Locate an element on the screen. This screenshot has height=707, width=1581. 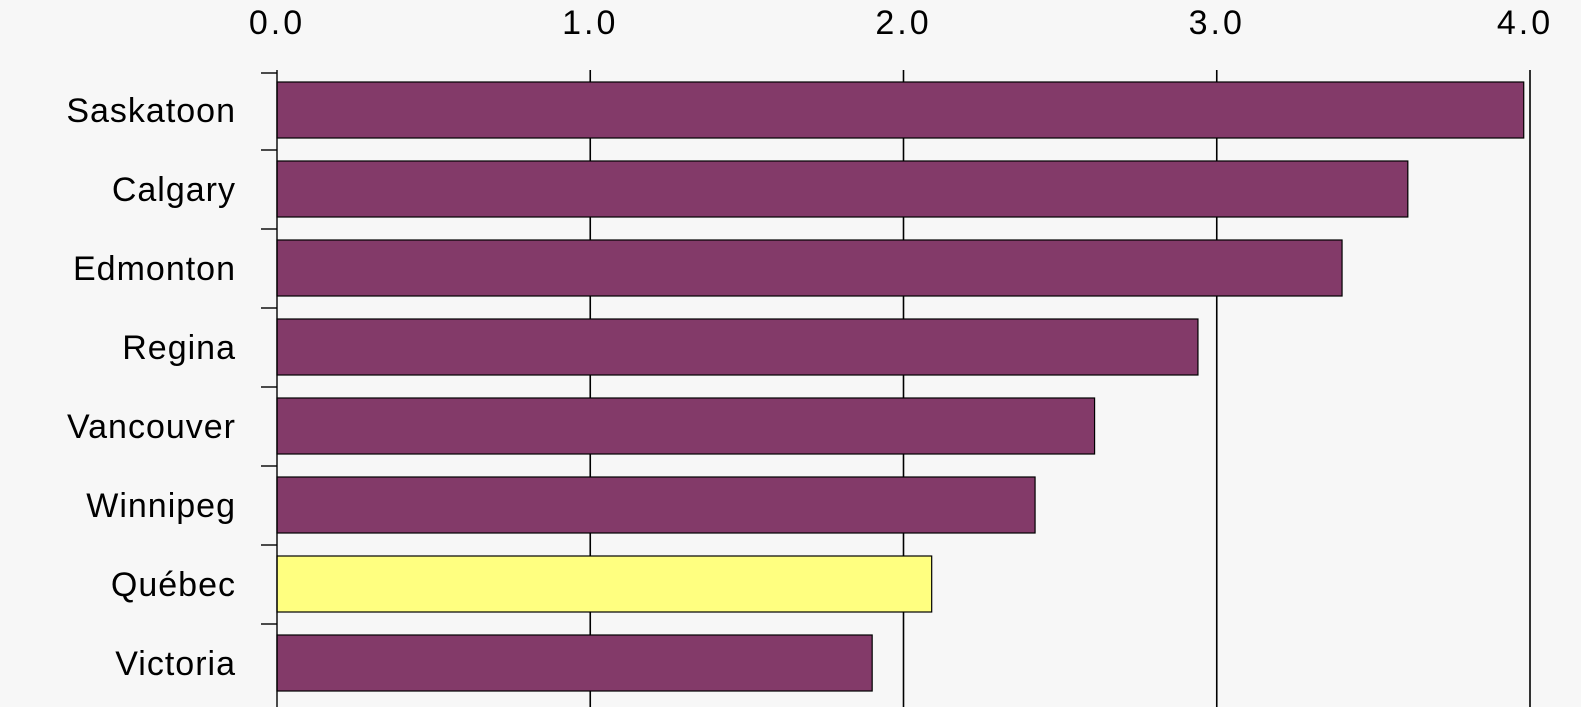
x-tick-label: 2.0 is located at coordinates (903, 23).